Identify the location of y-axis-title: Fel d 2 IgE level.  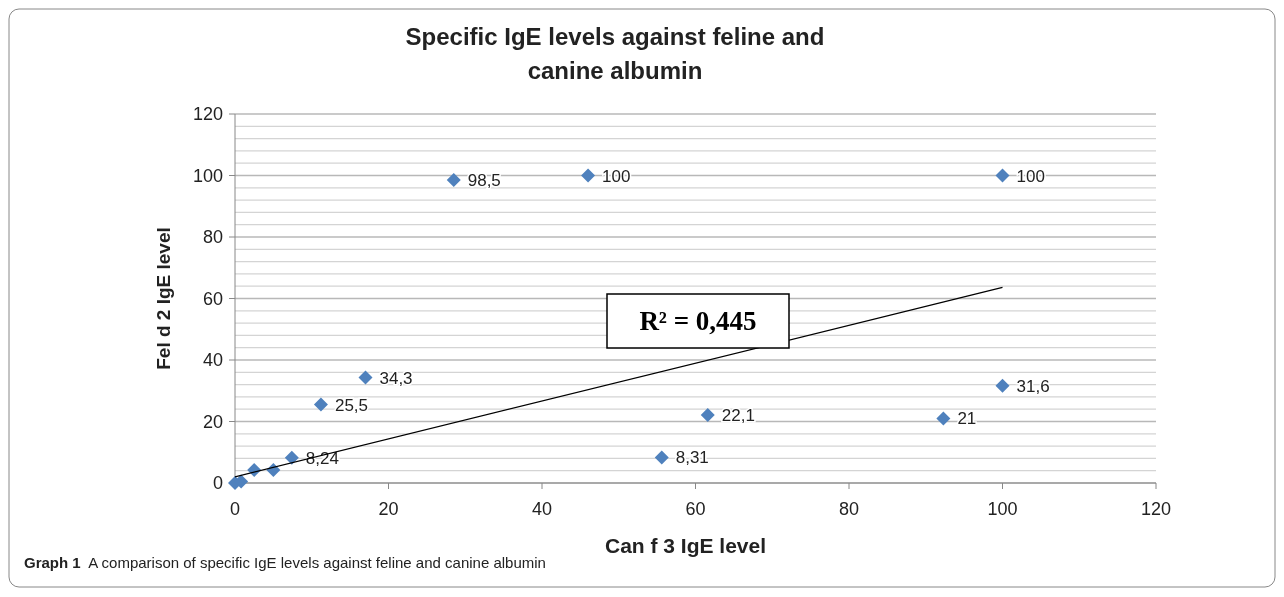
(163, 298).